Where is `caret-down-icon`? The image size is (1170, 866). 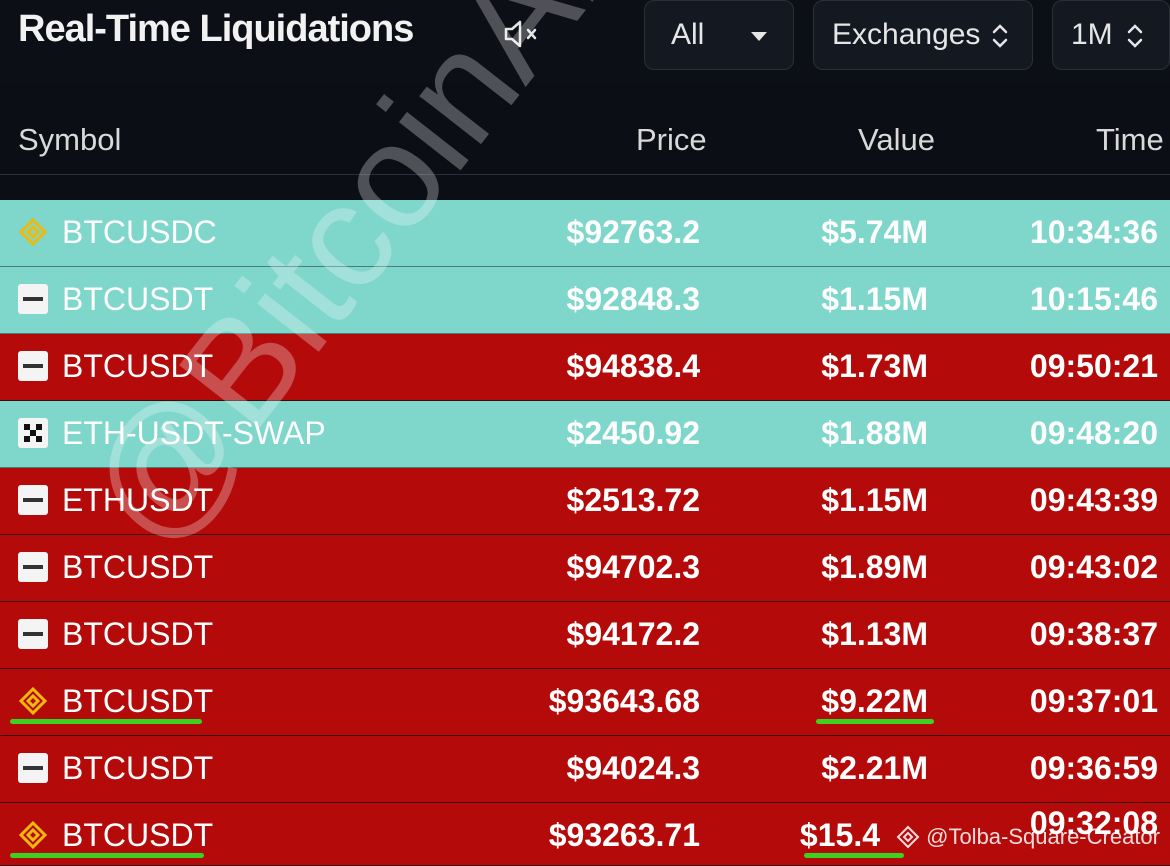
caret-down-icon is located at coordinates (759, 36).